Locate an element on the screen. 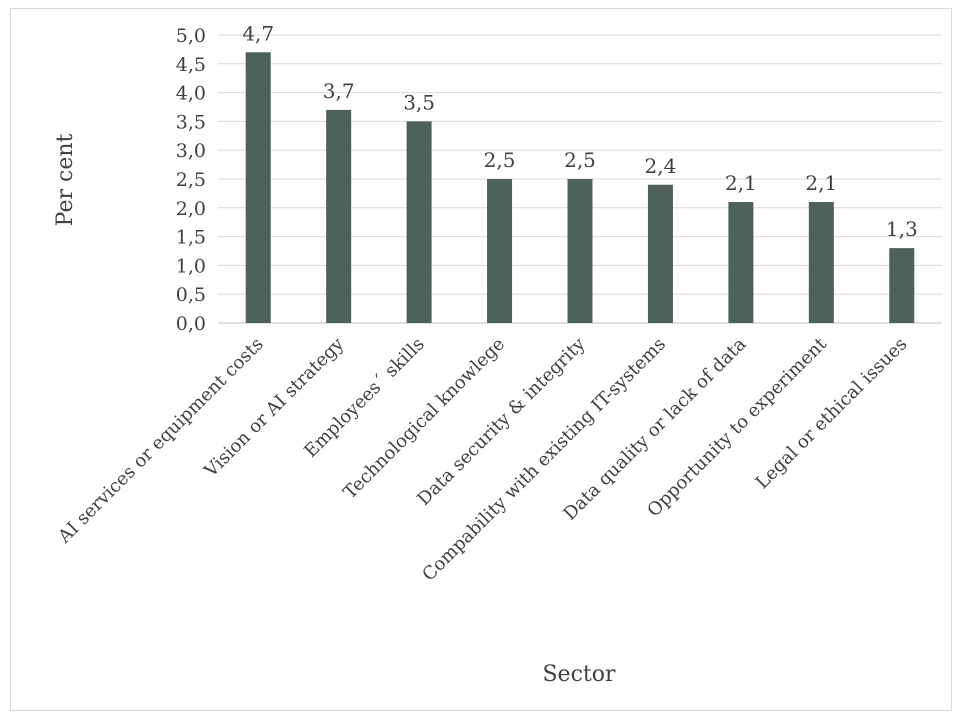  y-axis-ticks: 0,0 0,5 1,0 1,5 2,0 2,5 3,0 3,5 4,0 4,5 5,0 is located at coordinates (191, 180).